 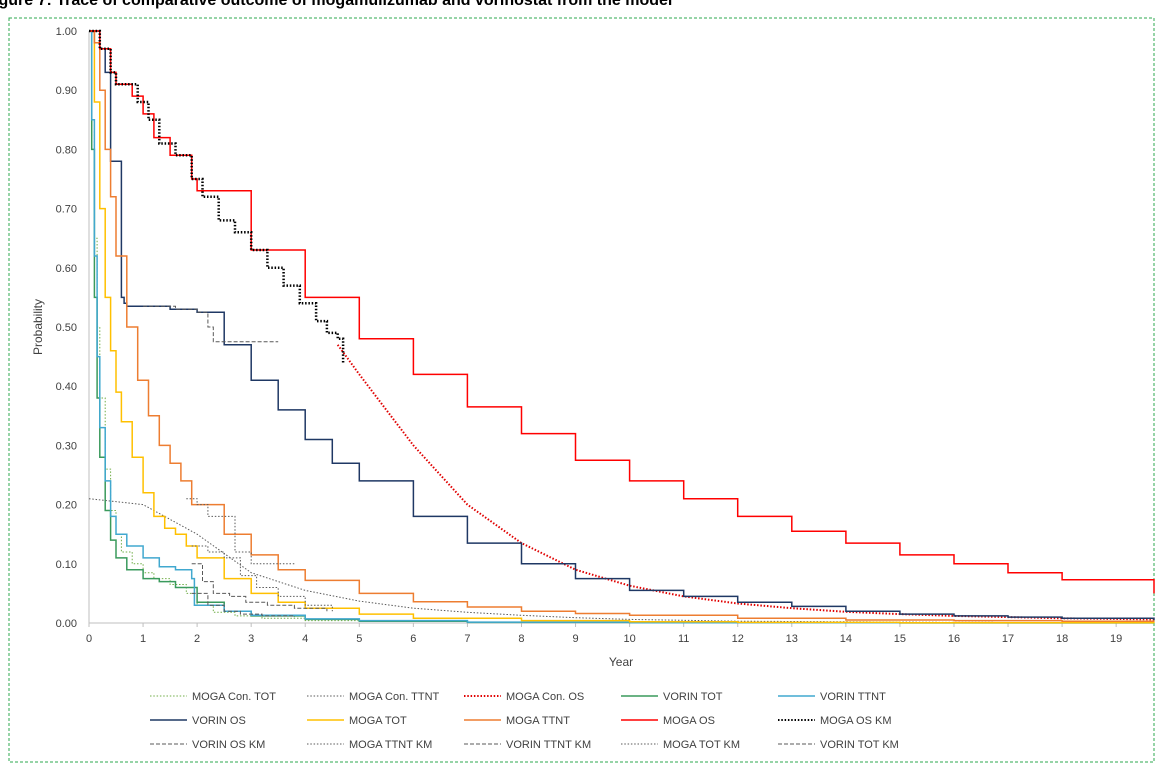 I want to click on x-tick-label: 10, so click(x=629, y=639).